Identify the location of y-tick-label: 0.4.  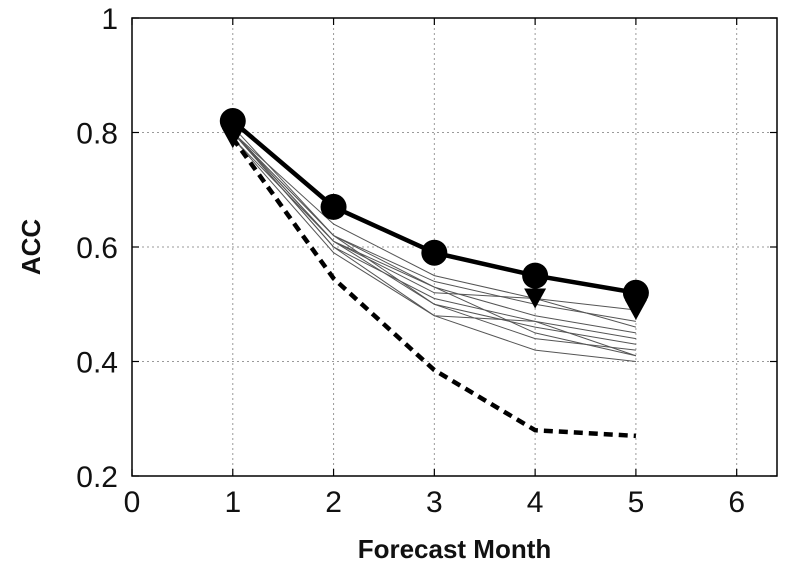
(97, 363).